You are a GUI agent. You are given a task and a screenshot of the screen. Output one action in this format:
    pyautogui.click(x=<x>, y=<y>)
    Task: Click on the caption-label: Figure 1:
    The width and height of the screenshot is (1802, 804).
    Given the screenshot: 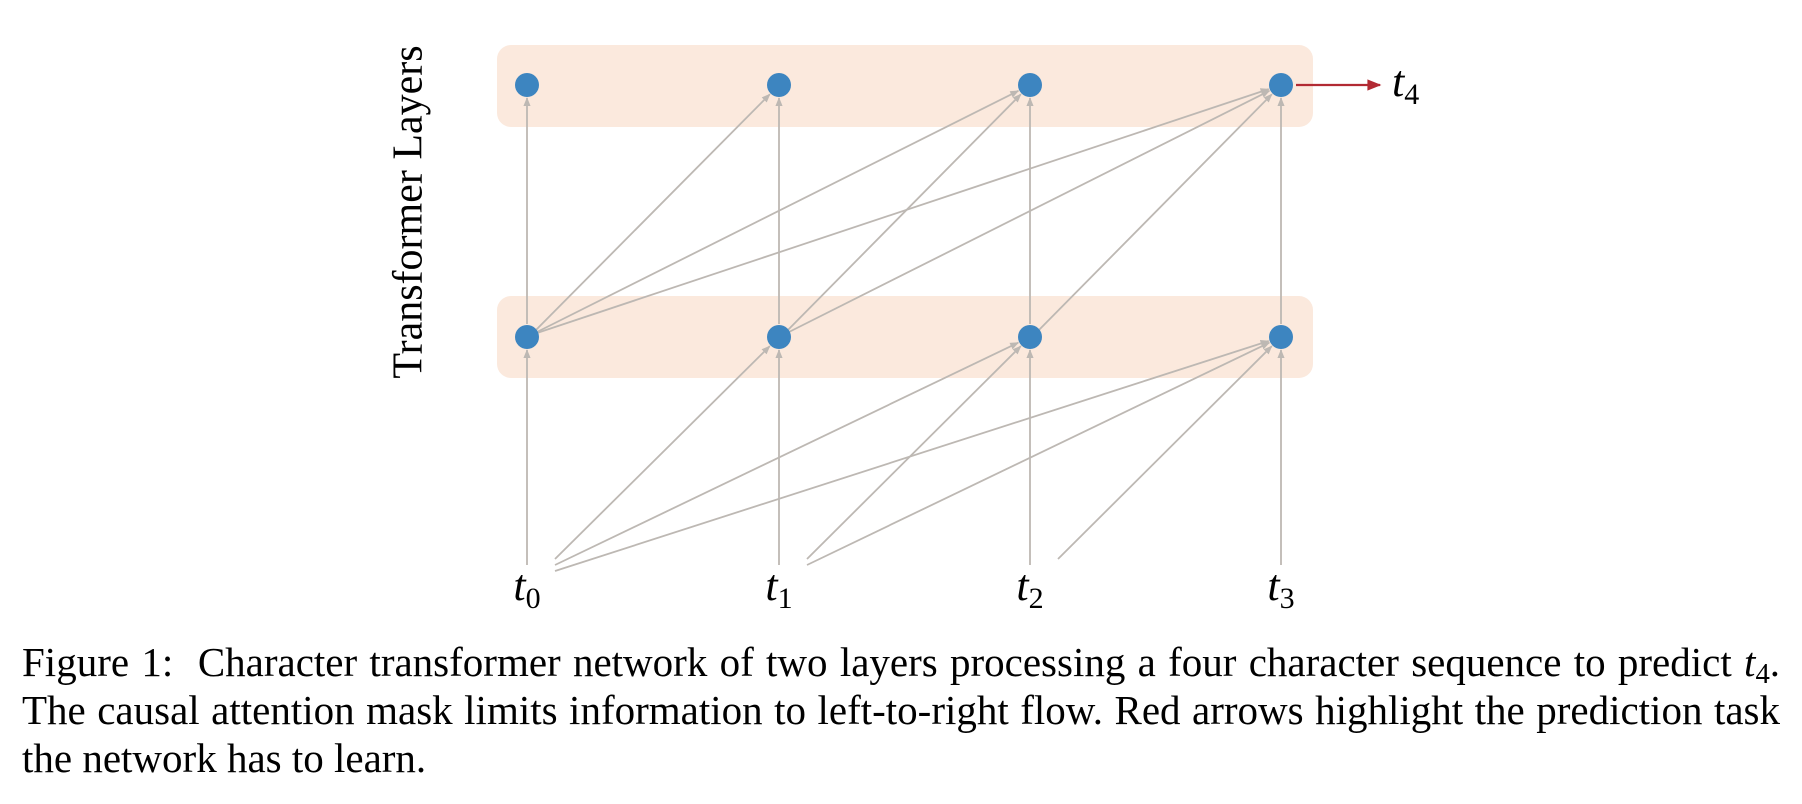 What is the action you would take?
    pyautogui.click(x=98, y=662)
    